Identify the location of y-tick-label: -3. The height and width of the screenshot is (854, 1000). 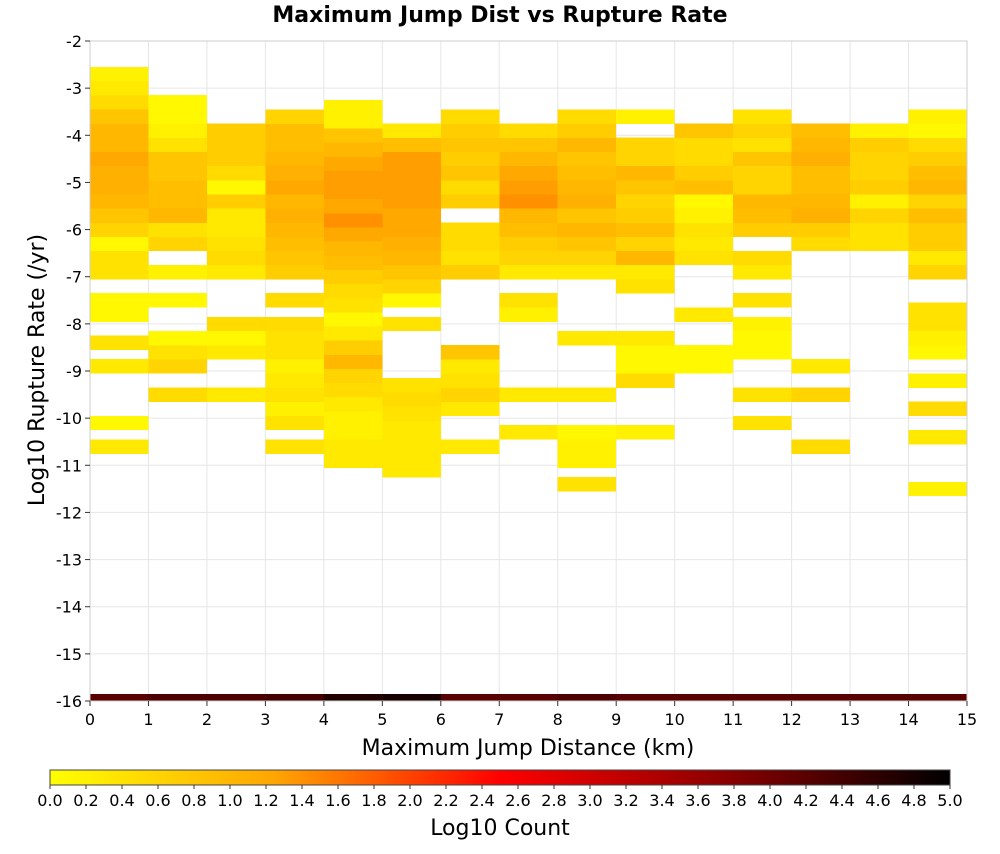
(74, 88).